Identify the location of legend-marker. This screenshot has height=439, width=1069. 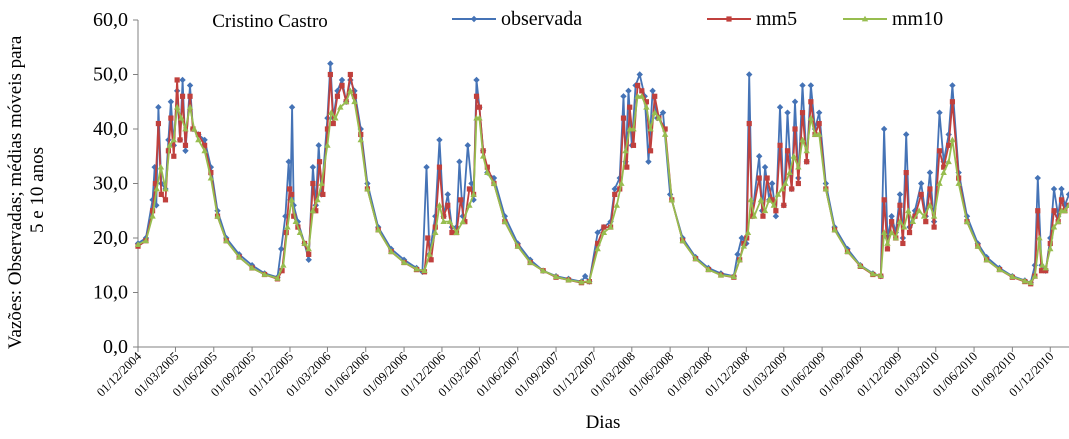
(729, 19).